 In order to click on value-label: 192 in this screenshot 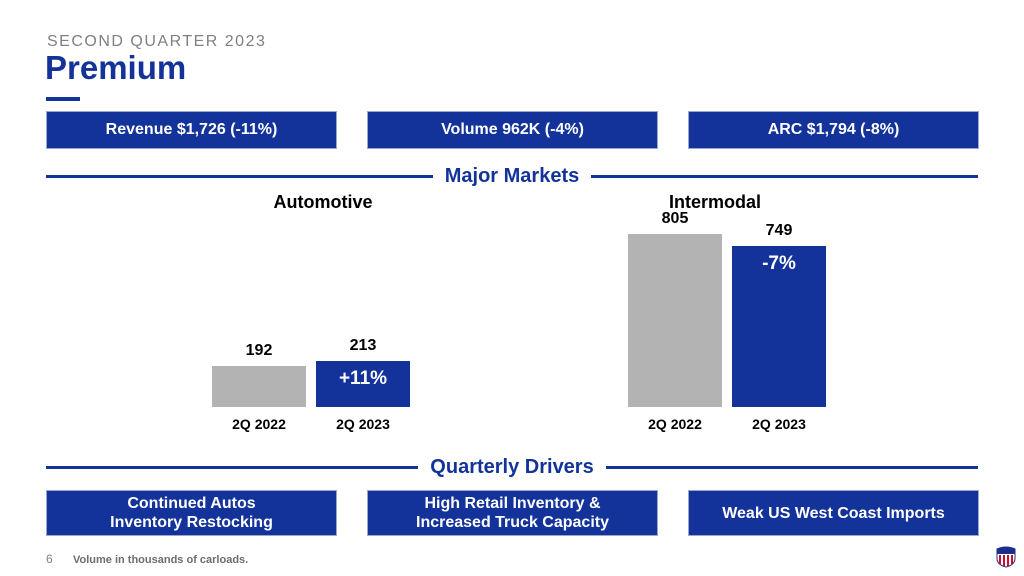, I will do `click(259, 350)`.